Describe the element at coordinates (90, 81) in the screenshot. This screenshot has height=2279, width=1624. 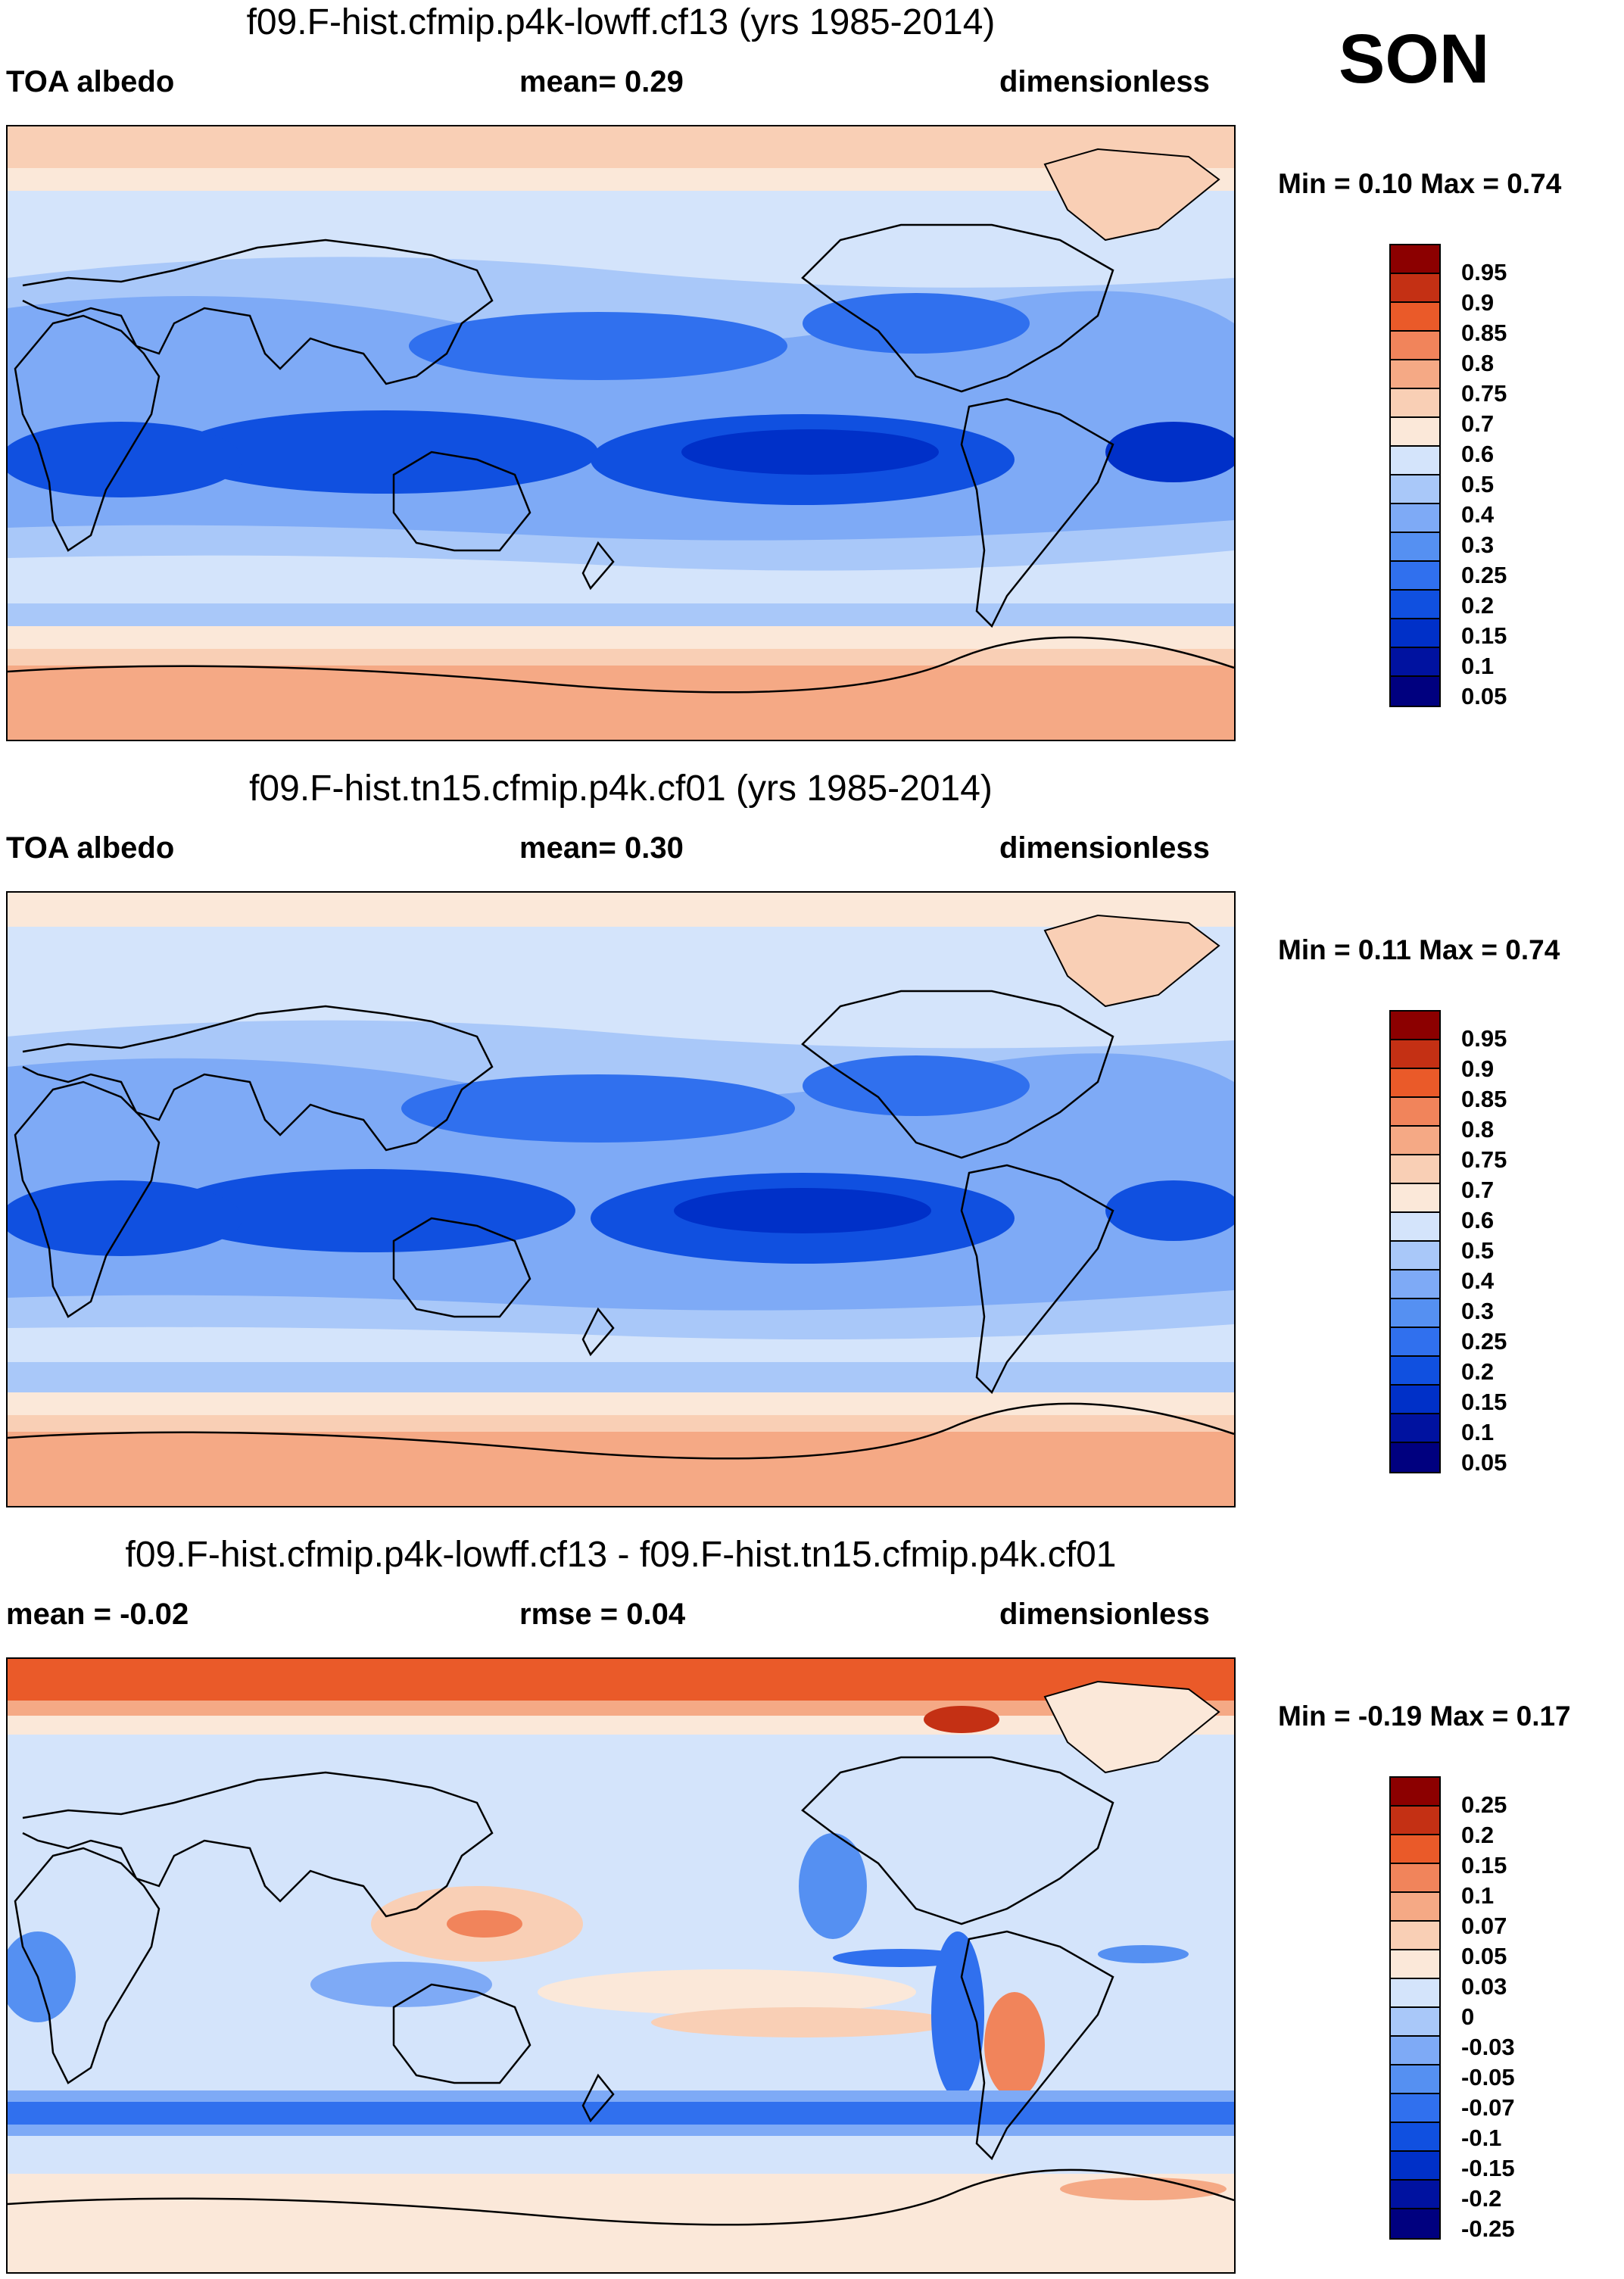
I see `panel1-variable-label: TOA albedo` at that location.